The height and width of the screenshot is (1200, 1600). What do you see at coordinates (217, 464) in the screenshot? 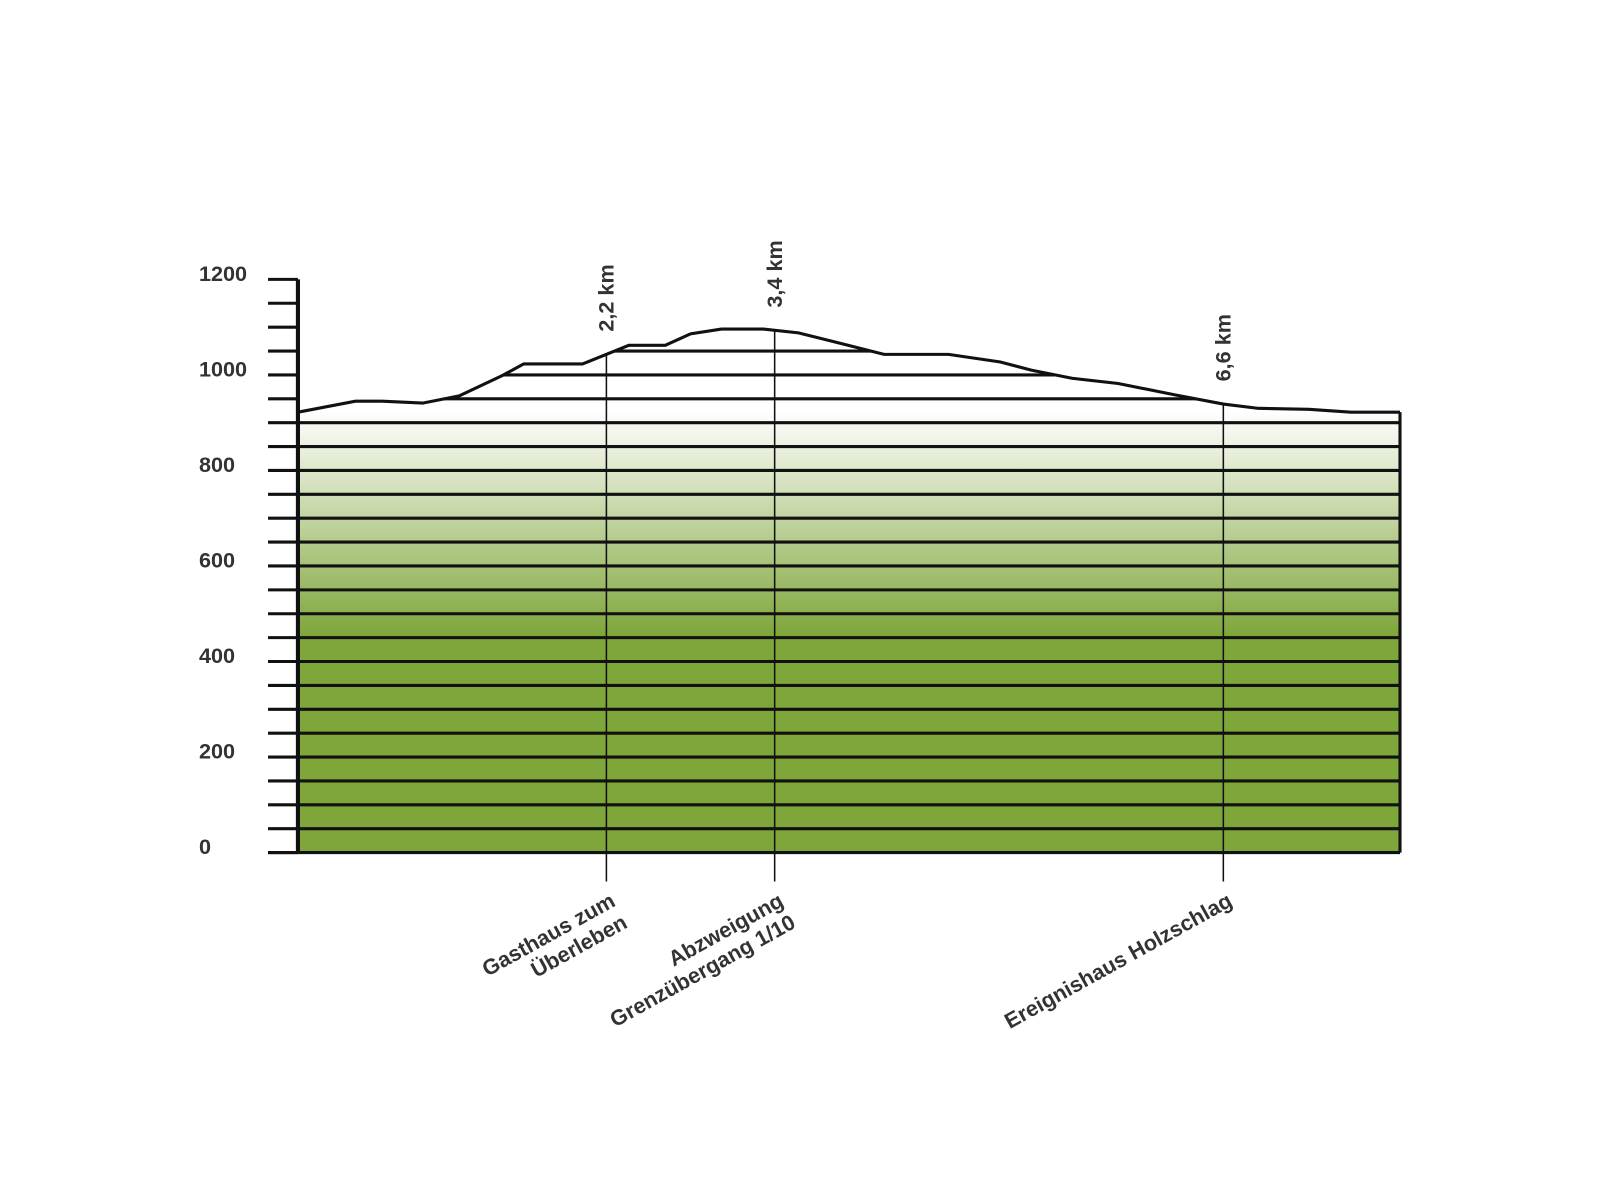
I see `y-tick-label: 800` at bounding box center [217, 464].